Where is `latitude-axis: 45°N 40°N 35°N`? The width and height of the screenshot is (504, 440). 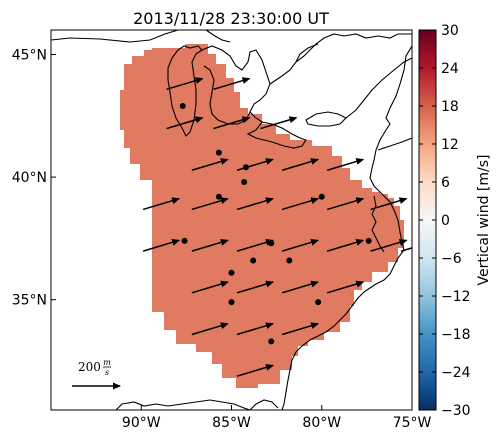
latitude-axis: 45°N 40°N 35°N is located at coordinates (34, 178).